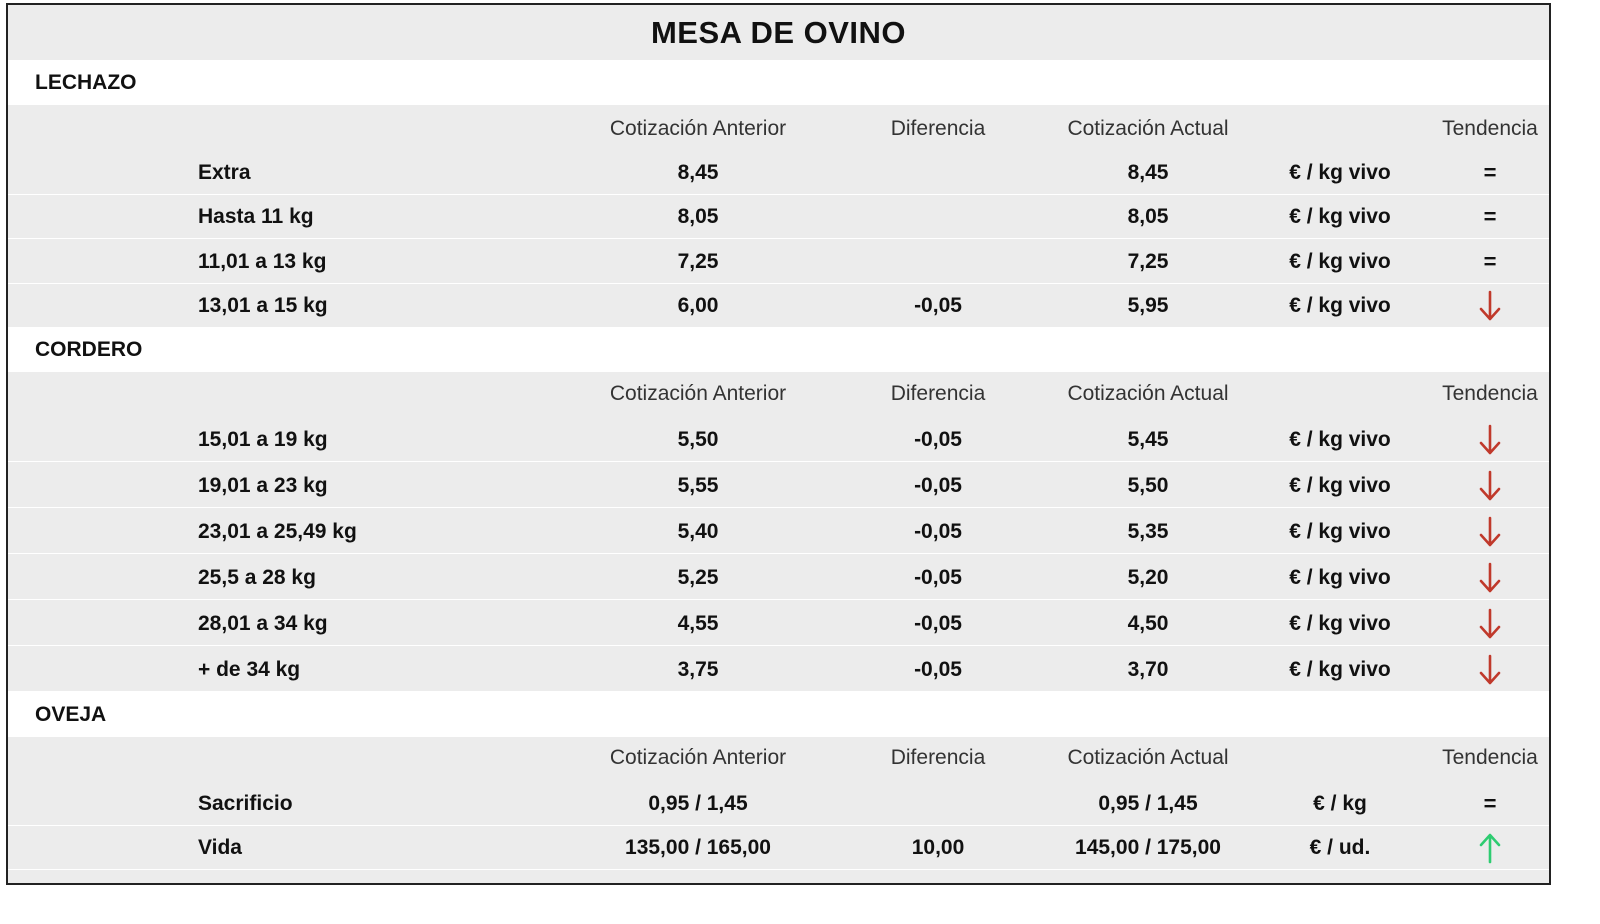 The image size is (1600, 924). What do you see at coordinates (249, 669) in the screenshot?
I see `row-label: + de 34 kg` at bounding box center [249, 669].